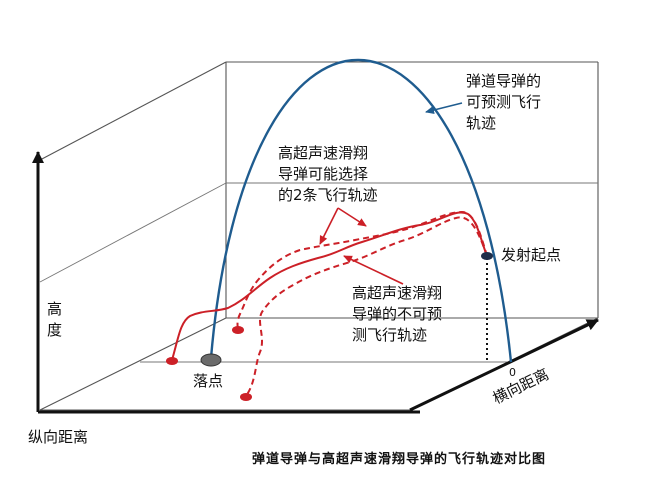 Image resolution: width=650 pixels, height=488 pixels. I want to click on ballistic-label-line: 可预测飞行, so click(503, 102).